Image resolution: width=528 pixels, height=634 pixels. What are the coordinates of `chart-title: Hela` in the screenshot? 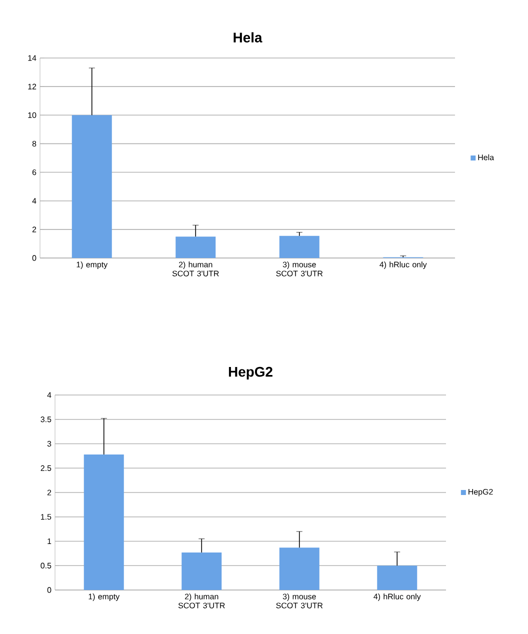 It's located at (248, 37).